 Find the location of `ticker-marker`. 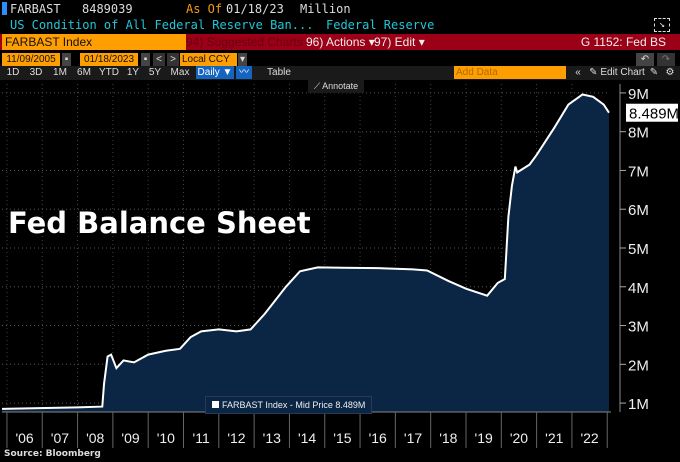

ticker-marker is located at coordinates (4, 8).